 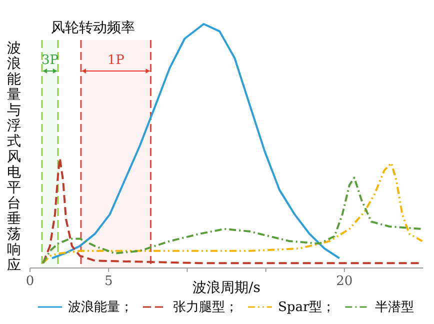 I want to click on x-tick-label: 0, so click(x=30, y=281).